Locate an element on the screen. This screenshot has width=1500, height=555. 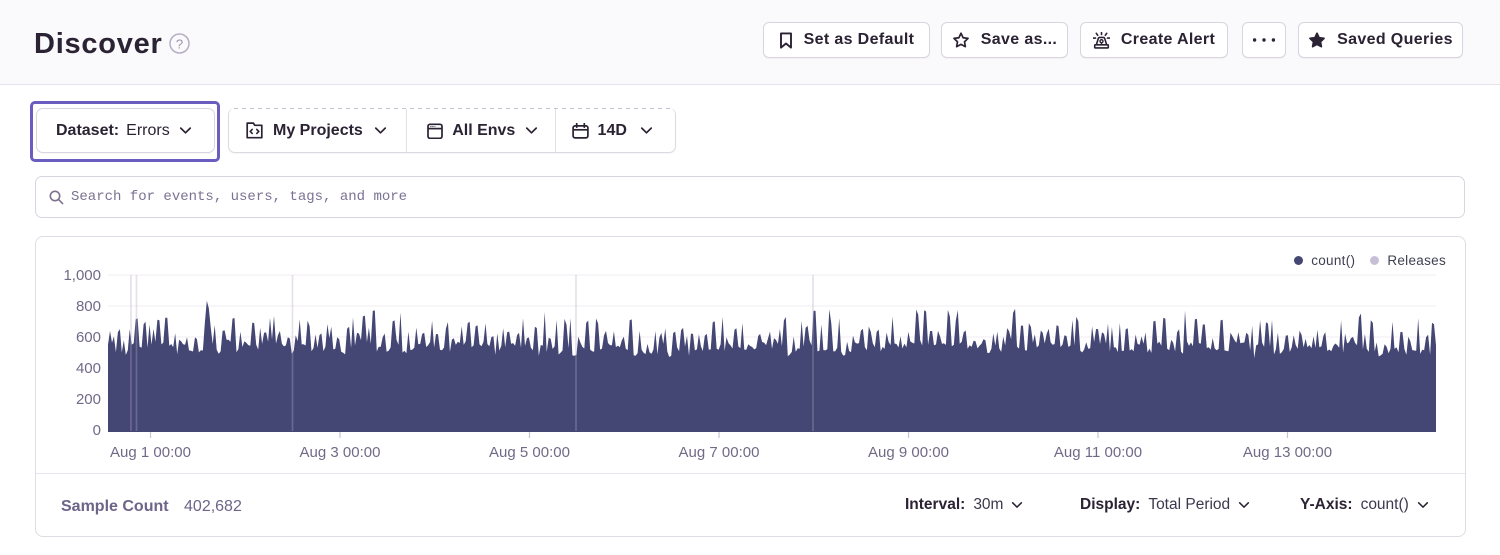
svg-text: 0 is located at coordinates (97, 430).